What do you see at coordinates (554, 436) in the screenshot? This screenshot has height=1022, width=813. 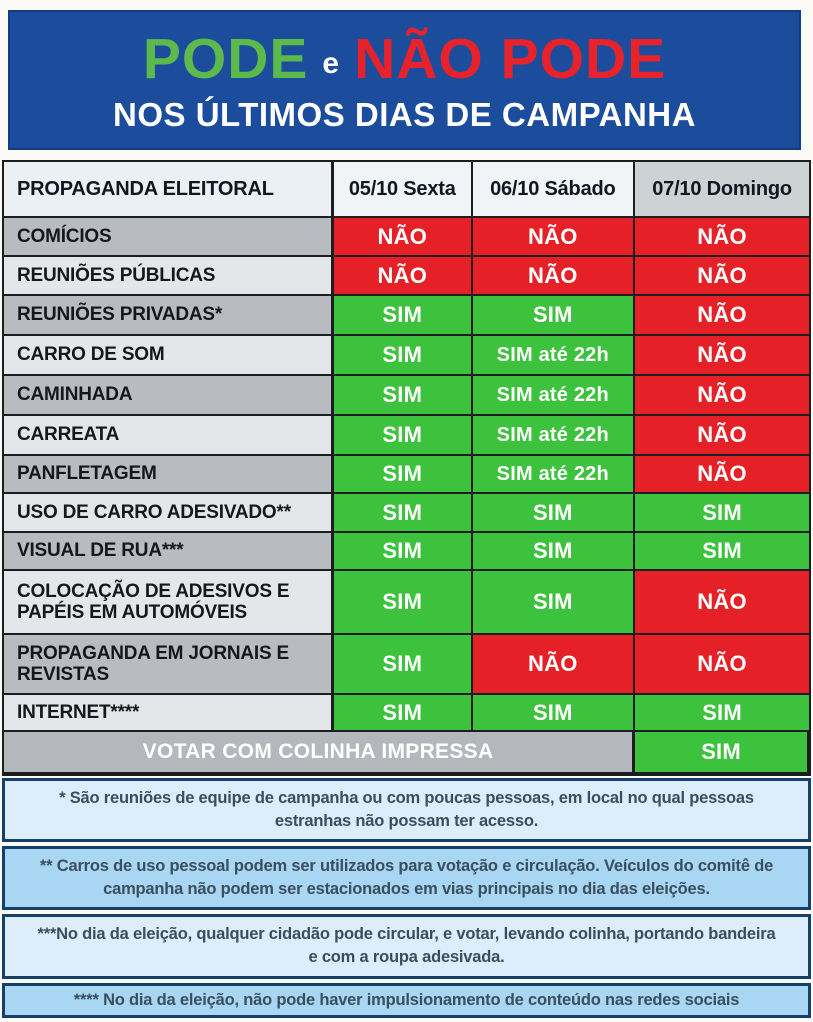 I see `cell-carreata-sabado: SIM até 22h` at bounding box center [554, 436].